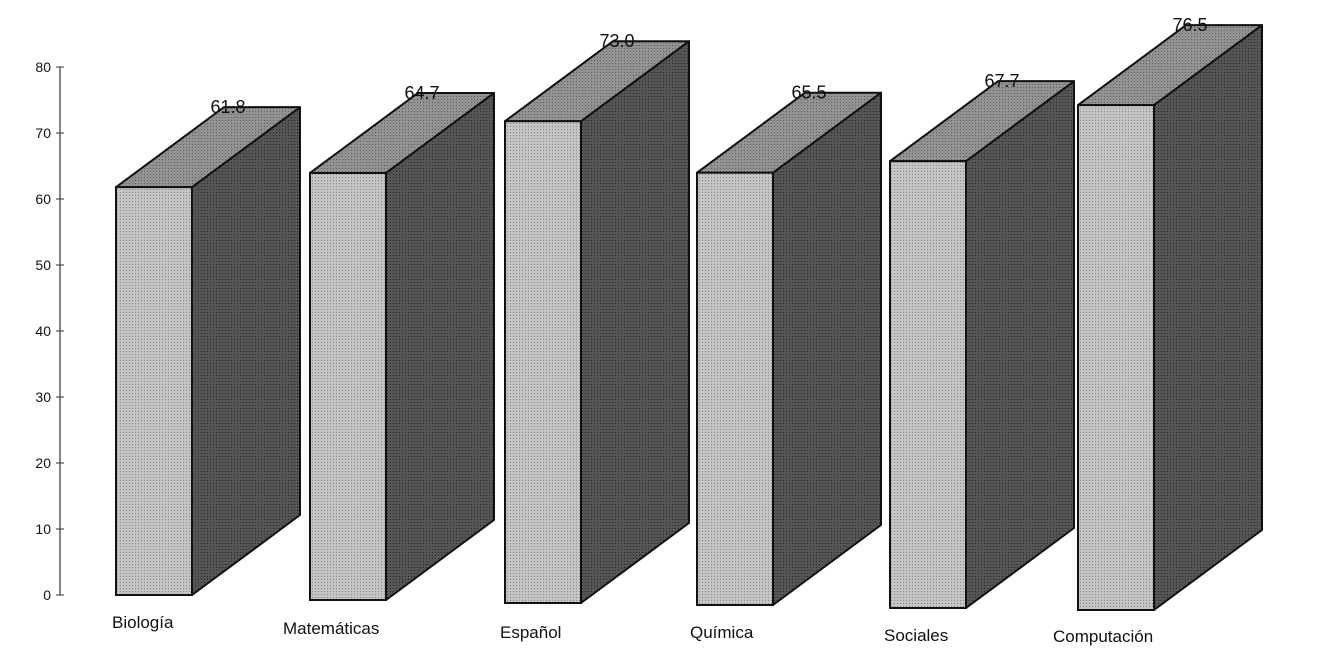  I want to click on y-tick-label: 50, so click(43, 265).